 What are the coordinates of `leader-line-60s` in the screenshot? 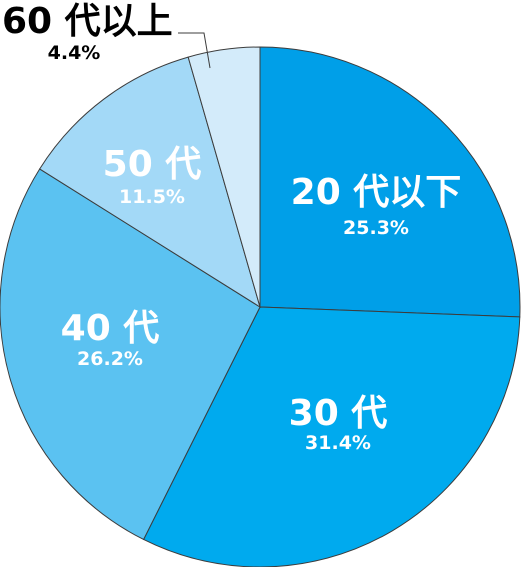 It's located at (194, 50).